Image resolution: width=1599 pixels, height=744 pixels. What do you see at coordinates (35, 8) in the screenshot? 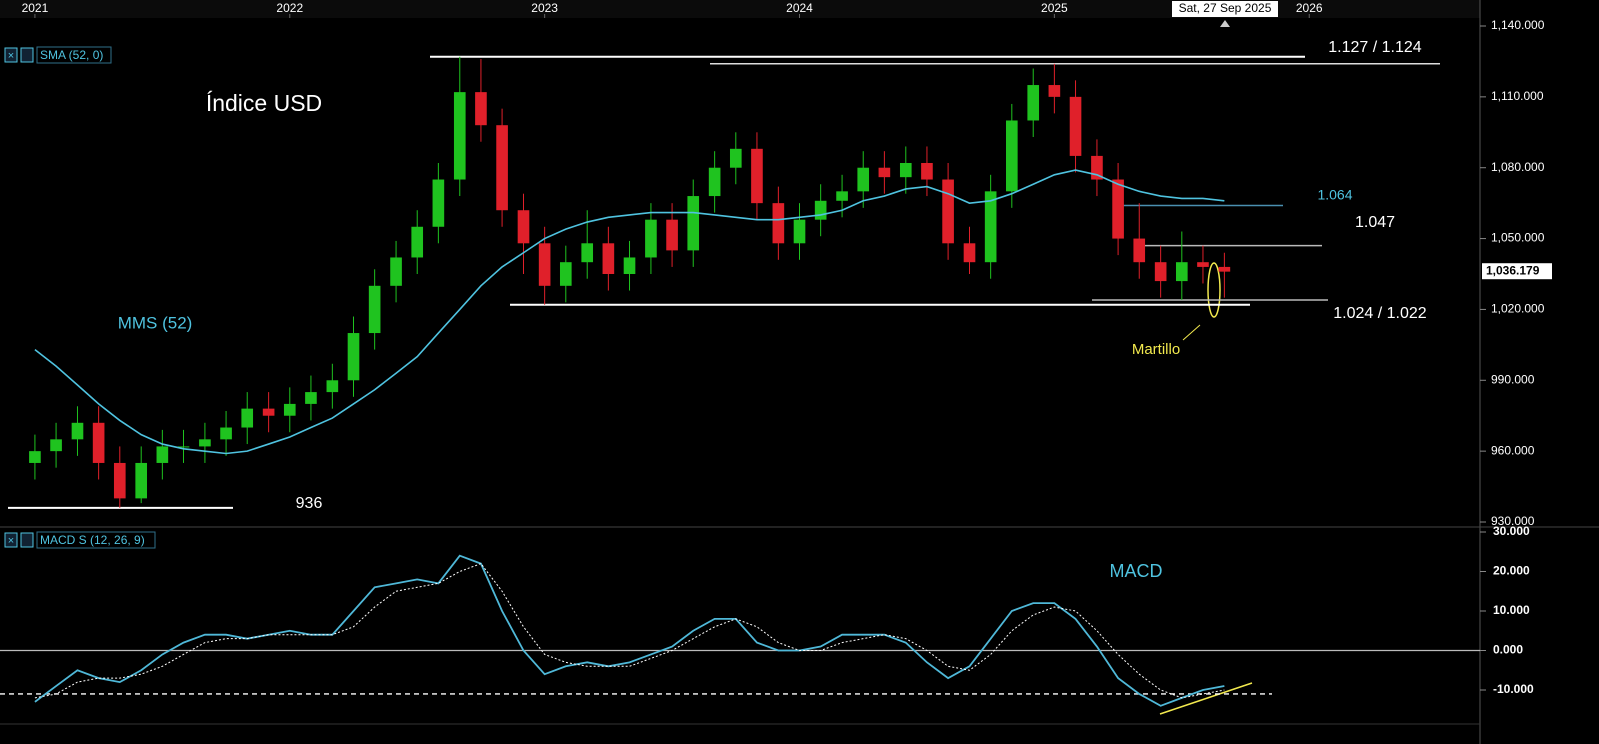
I see `x-tick-label: 2021` at bounding box center [35, 8].